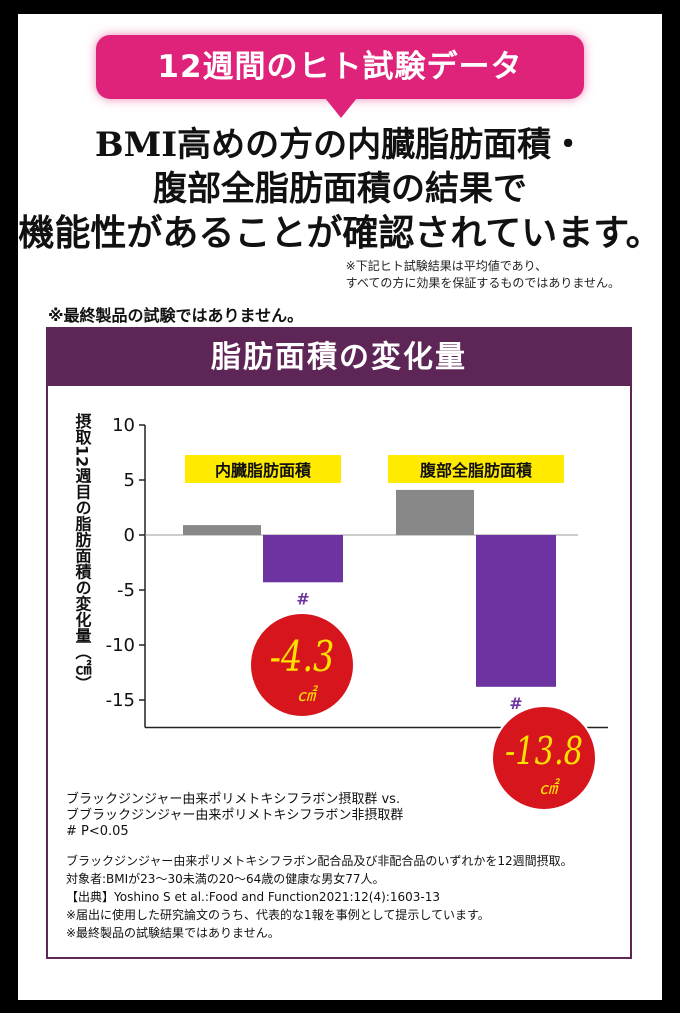  I want to click on y-tick-label: -15, so click(120, 700).